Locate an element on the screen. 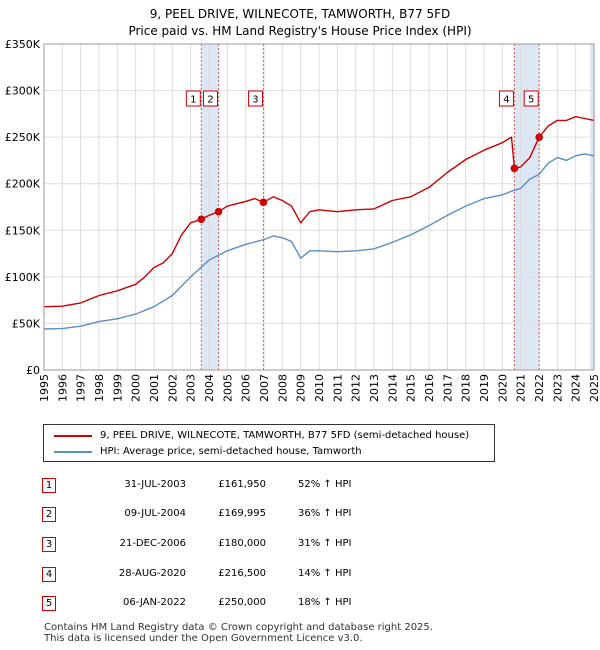  x-tick-label: 2016 is located at coordinates (429, 388).